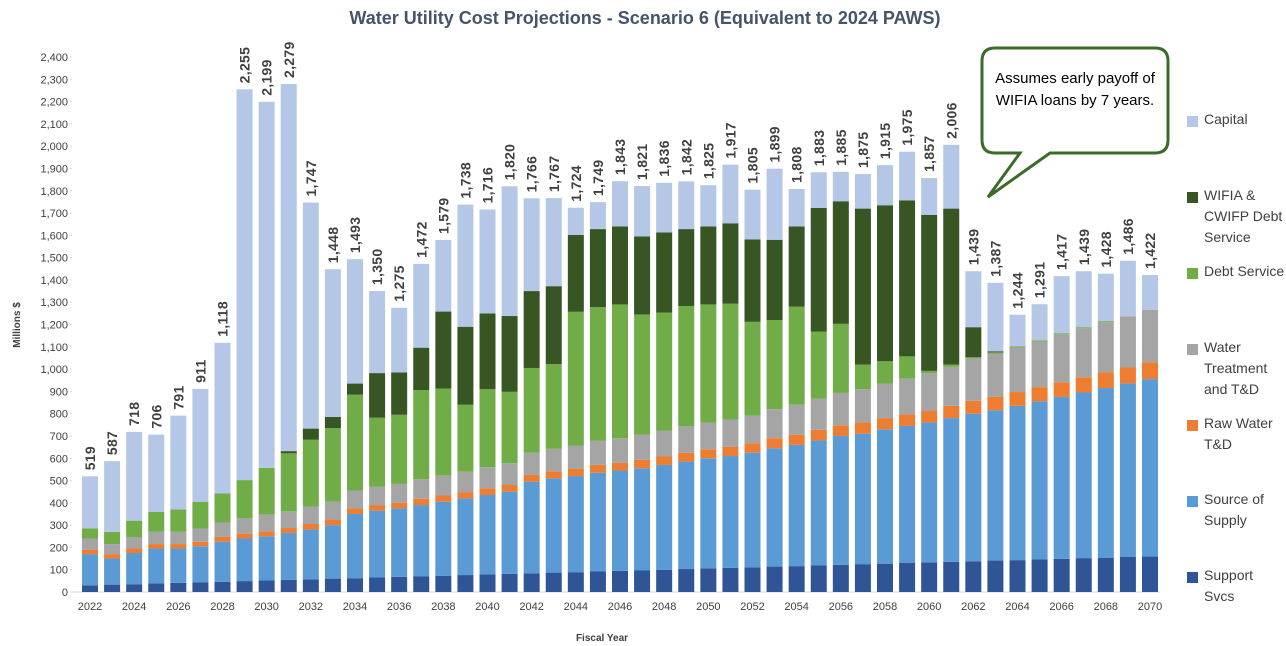 The width and height of the screenshot is (1286, 646). Describe the element at coordinates (54, 103) in the screenshot. I see `y-tick-label: 2,200` at that location.